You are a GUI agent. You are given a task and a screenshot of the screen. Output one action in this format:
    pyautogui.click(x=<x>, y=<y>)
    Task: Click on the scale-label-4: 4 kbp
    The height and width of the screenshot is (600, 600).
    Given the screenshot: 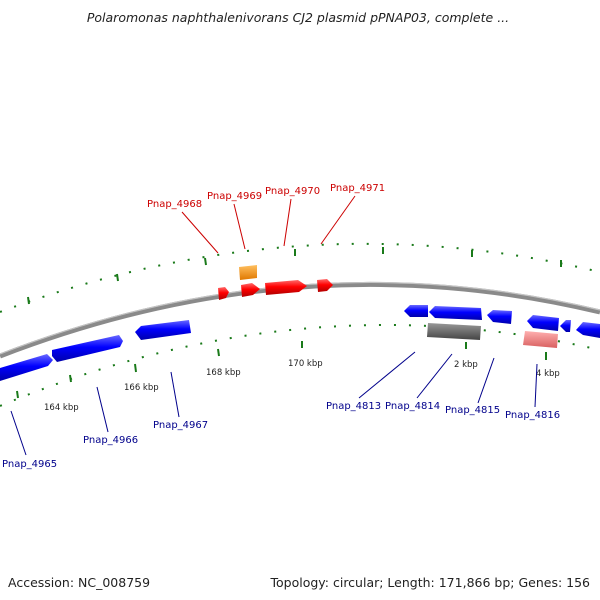 What is the action you would take?
    pyautogui.click(x=548, y=374)
    